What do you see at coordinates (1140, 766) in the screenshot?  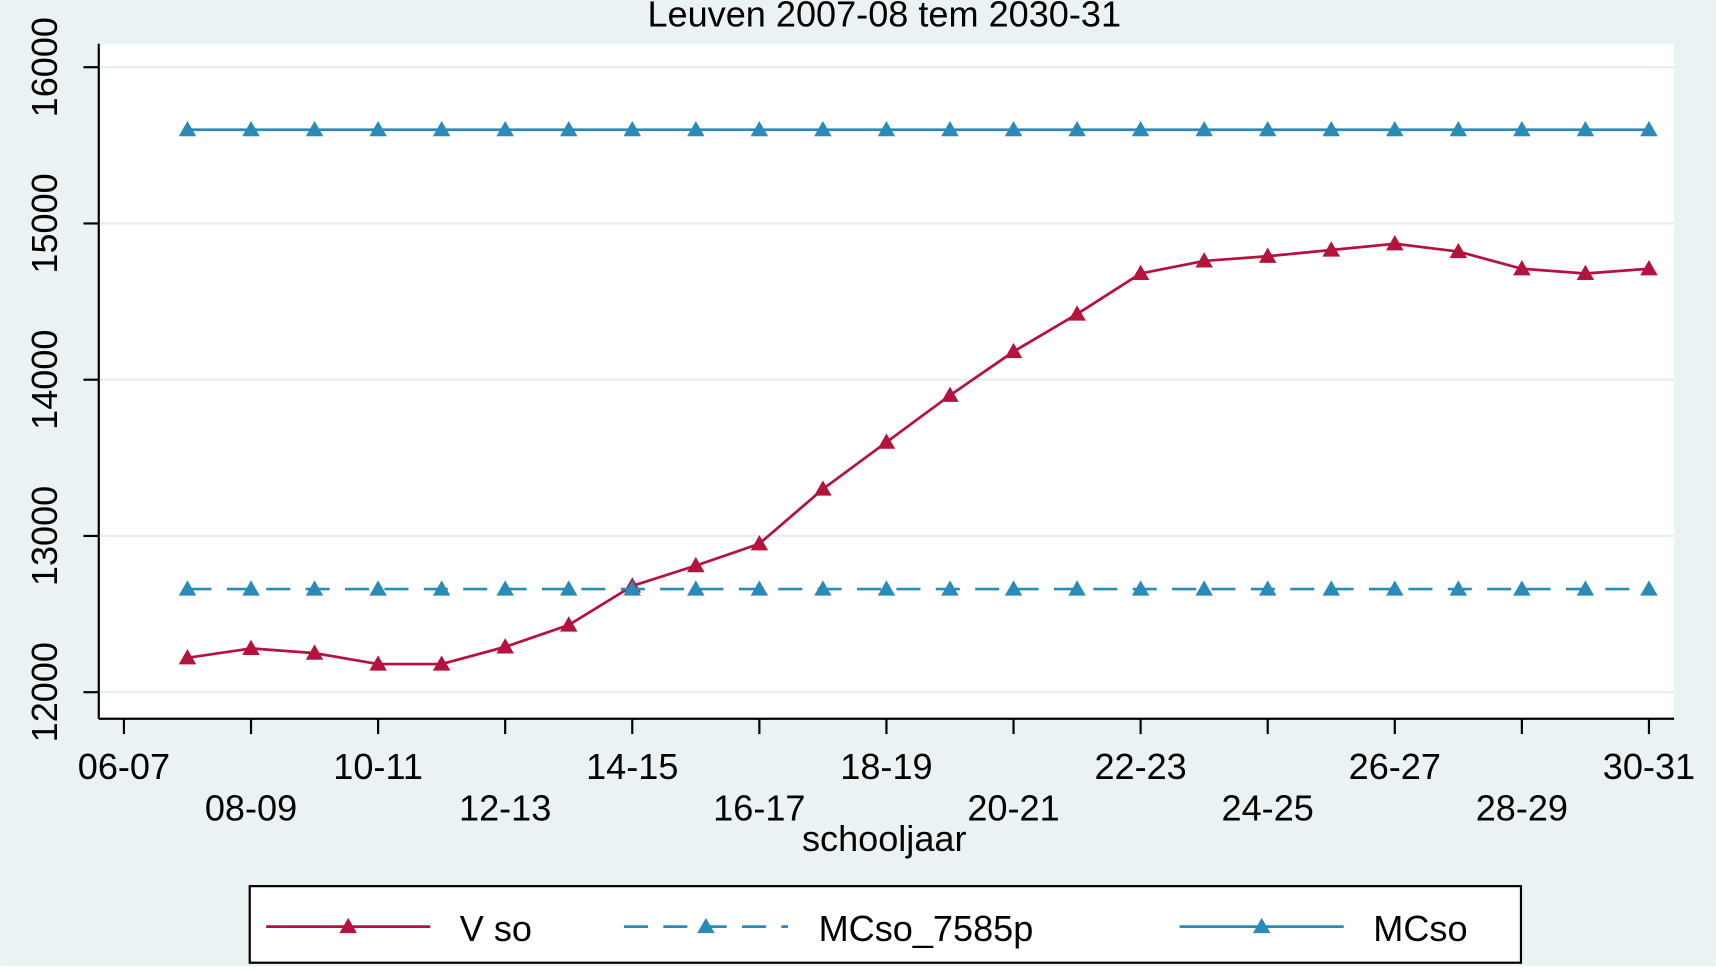 I see `x-tick-label: 22-23` at bounding box center [1140, 766].